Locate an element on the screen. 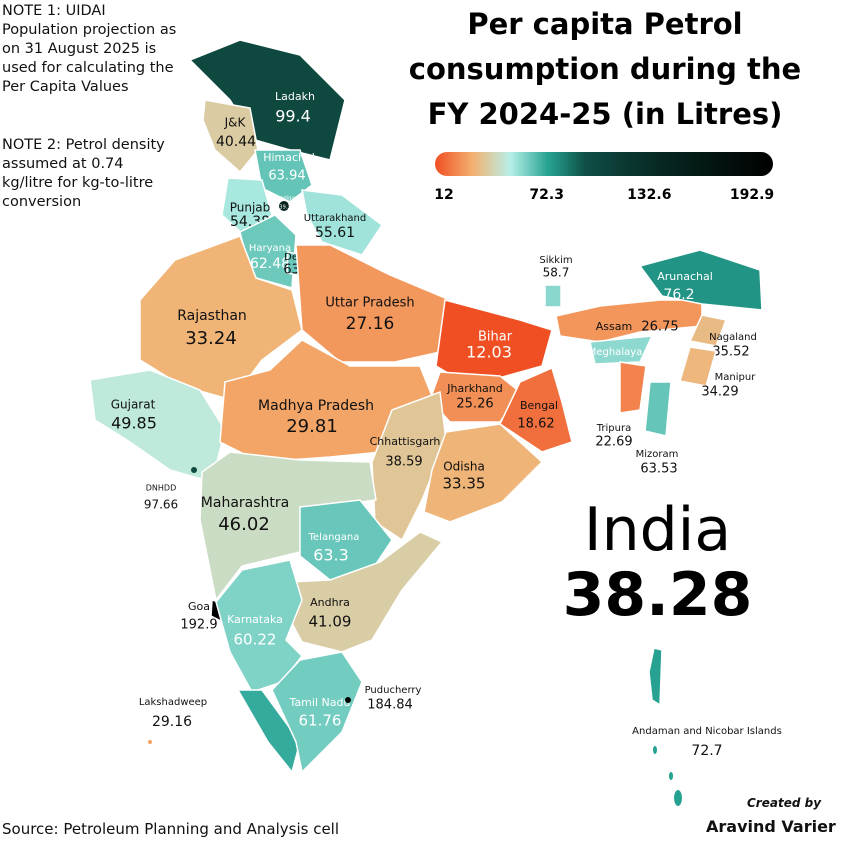 The width and height of the screenshot is (850, 841). region-name: Bengal is located at coordinates (539, 405).